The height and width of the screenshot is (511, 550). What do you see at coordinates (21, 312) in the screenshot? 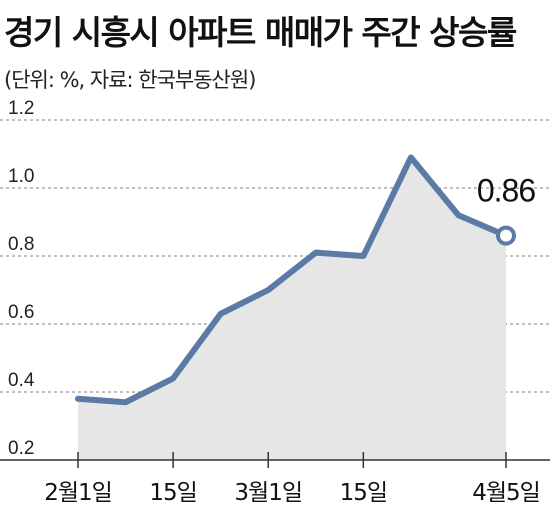
I see `y-tick-label: 0.6` at bounding box center [21, 312].